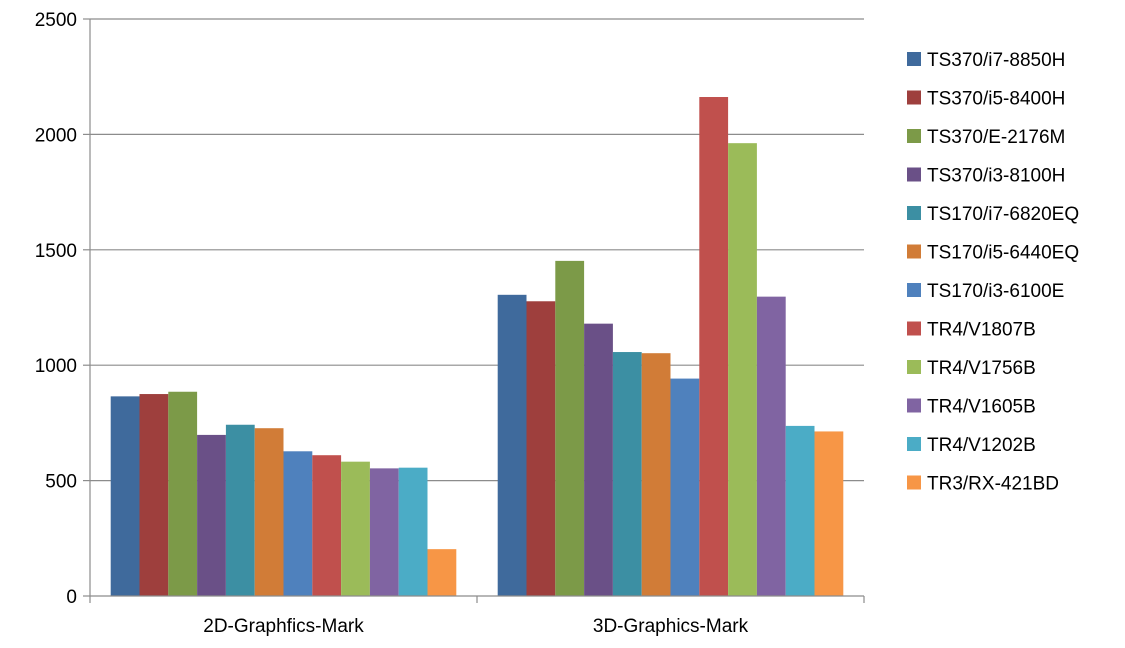 This screenshot has height=648, width=1125. Describe the element at coordinates (56, 366) in the screenshot. I see `y-tick-label: 1000` at that location.